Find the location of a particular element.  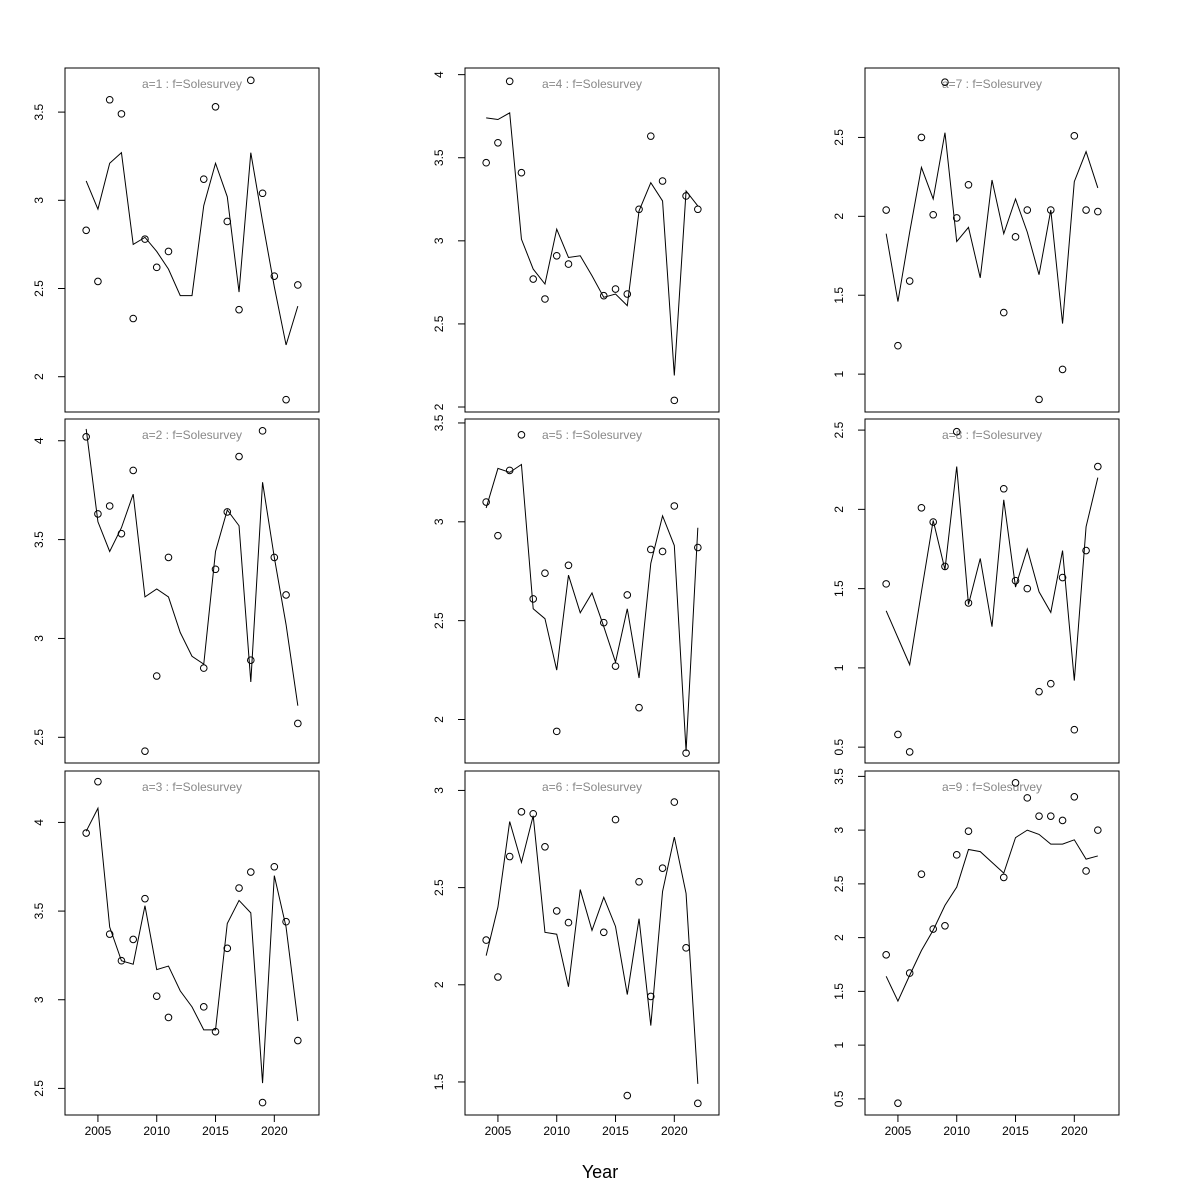

panel: a=5 : f=Solesurvey 2 2.5 3 3.5 is located at coordinates (576, 589).